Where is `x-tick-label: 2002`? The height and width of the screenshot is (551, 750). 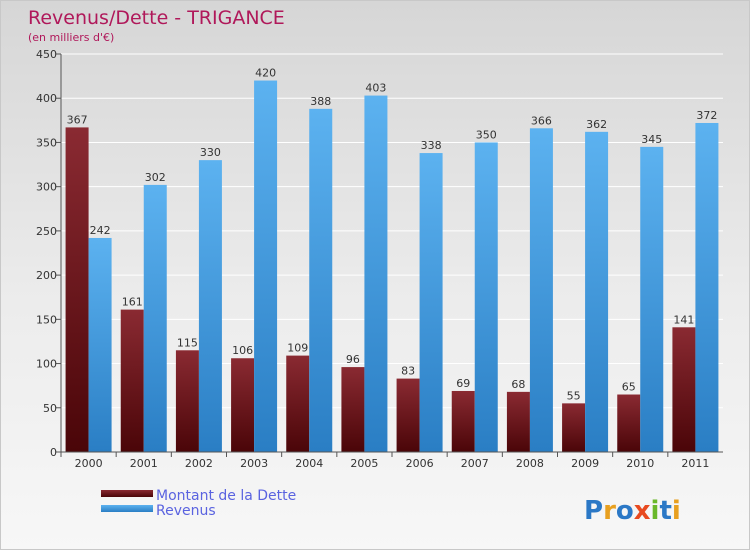
x-tick-label: 2002 is located at coordinates (199, 463).